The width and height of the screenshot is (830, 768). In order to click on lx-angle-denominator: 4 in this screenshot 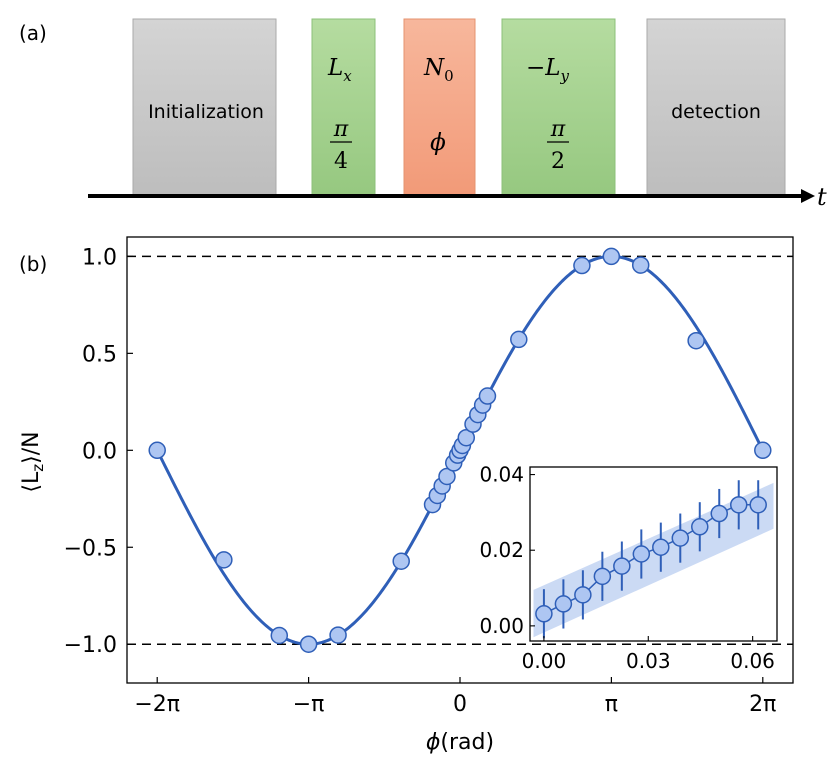, I will do `click(341, 161)`.